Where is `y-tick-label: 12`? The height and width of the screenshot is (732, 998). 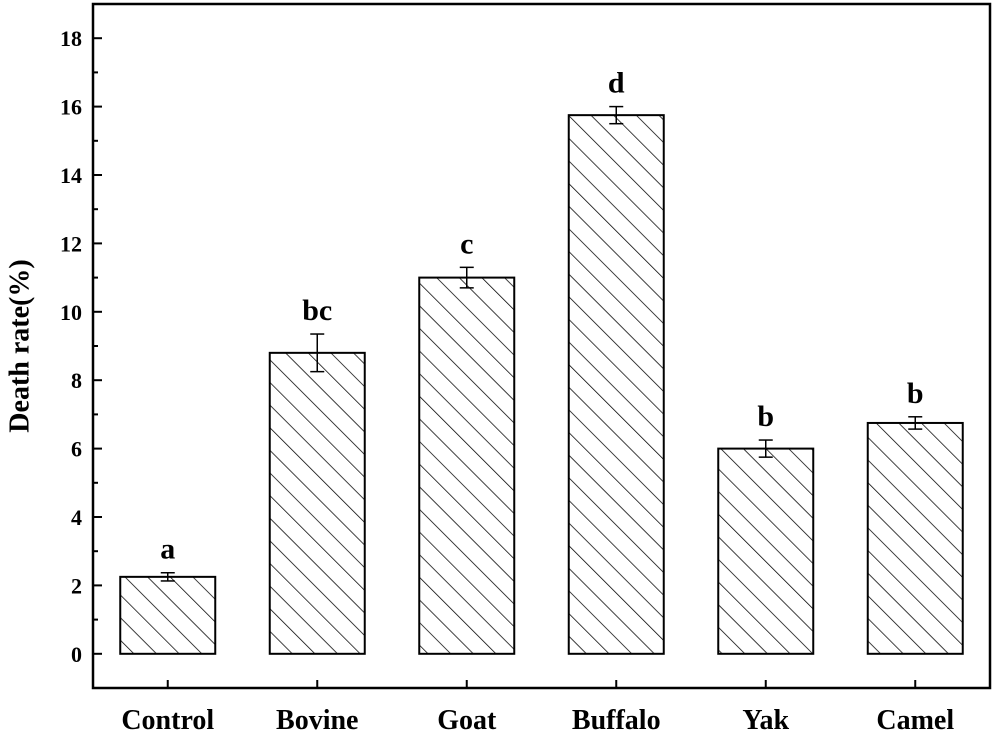 y-tick-label: 12 is located at coordinates (71, 243).